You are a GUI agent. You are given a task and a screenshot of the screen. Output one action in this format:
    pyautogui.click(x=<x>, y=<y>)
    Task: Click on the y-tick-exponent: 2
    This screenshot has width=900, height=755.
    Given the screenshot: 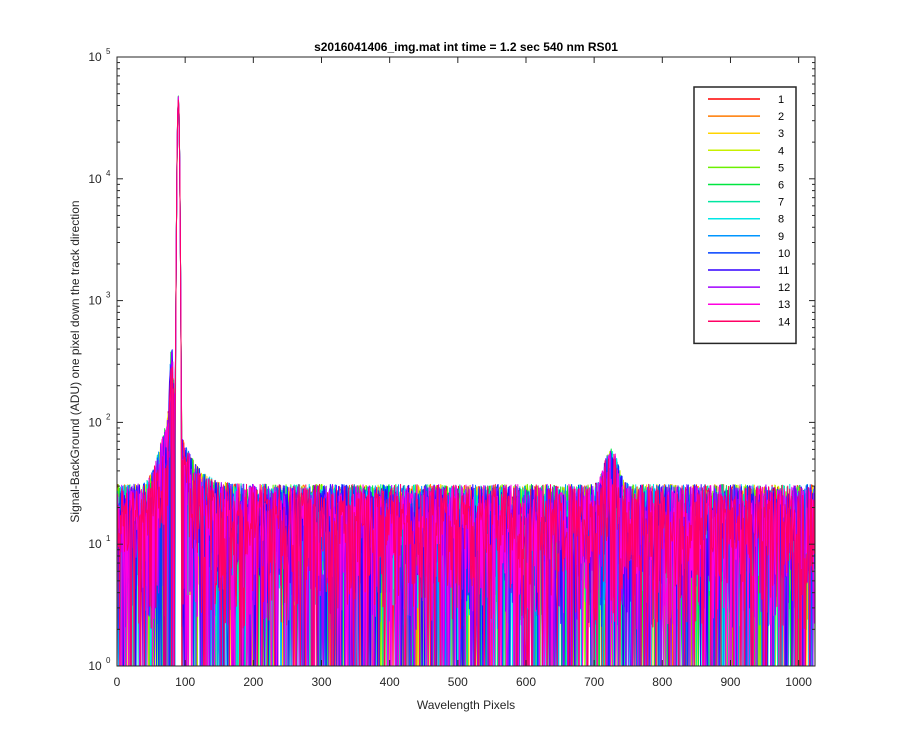 What is the action you would take?
    pyautogui.click(x=108, y=416)
    